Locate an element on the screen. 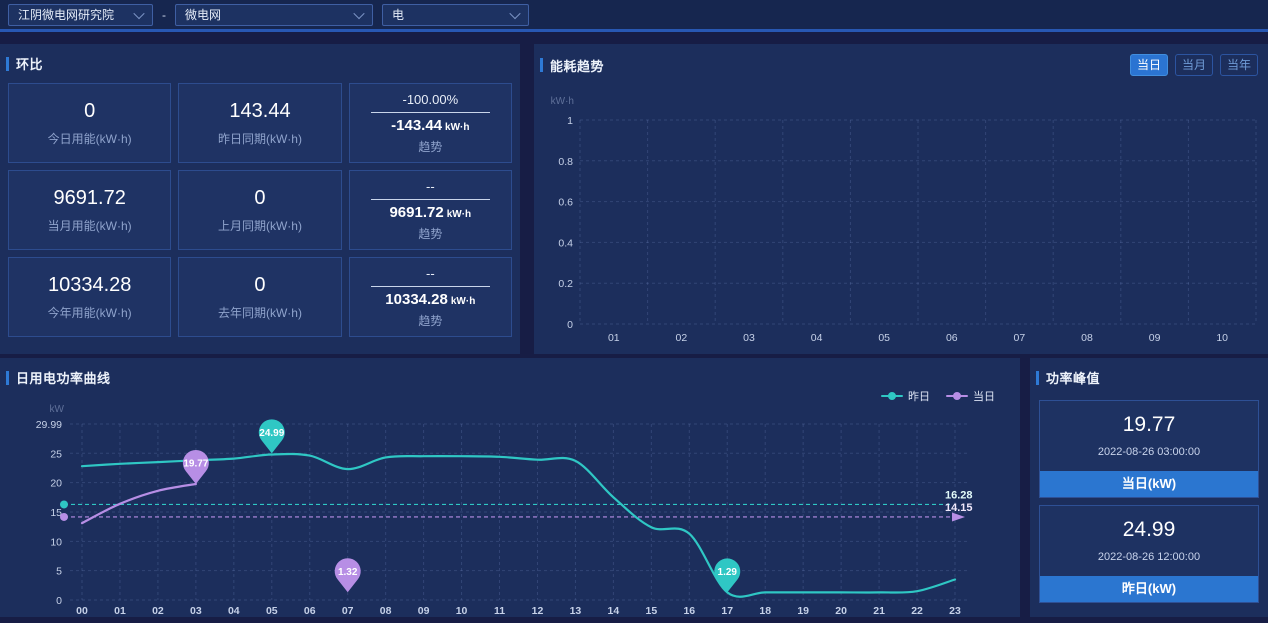 This screenshot has height=623, width=1268. svg-text: kW is located at coordinates (57, 409).